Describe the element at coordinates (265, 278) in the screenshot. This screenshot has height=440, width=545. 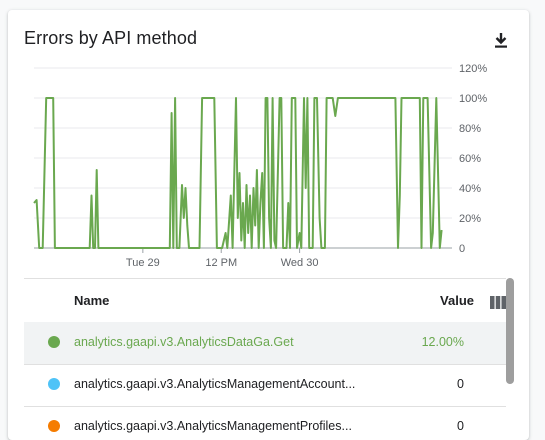
I see `chart-divider` at that location.